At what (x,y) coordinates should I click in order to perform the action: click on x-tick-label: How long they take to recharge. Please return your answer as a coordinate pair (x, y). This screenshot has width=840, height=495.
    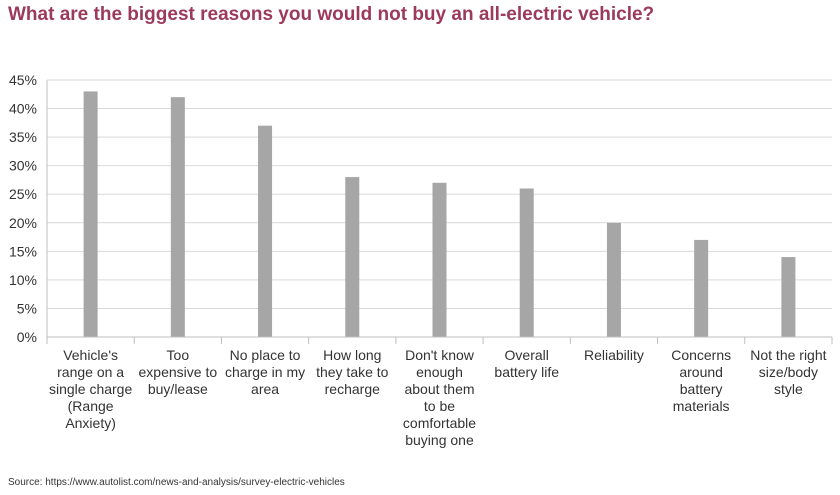
    Looking at the image, I should click on (352, 372).